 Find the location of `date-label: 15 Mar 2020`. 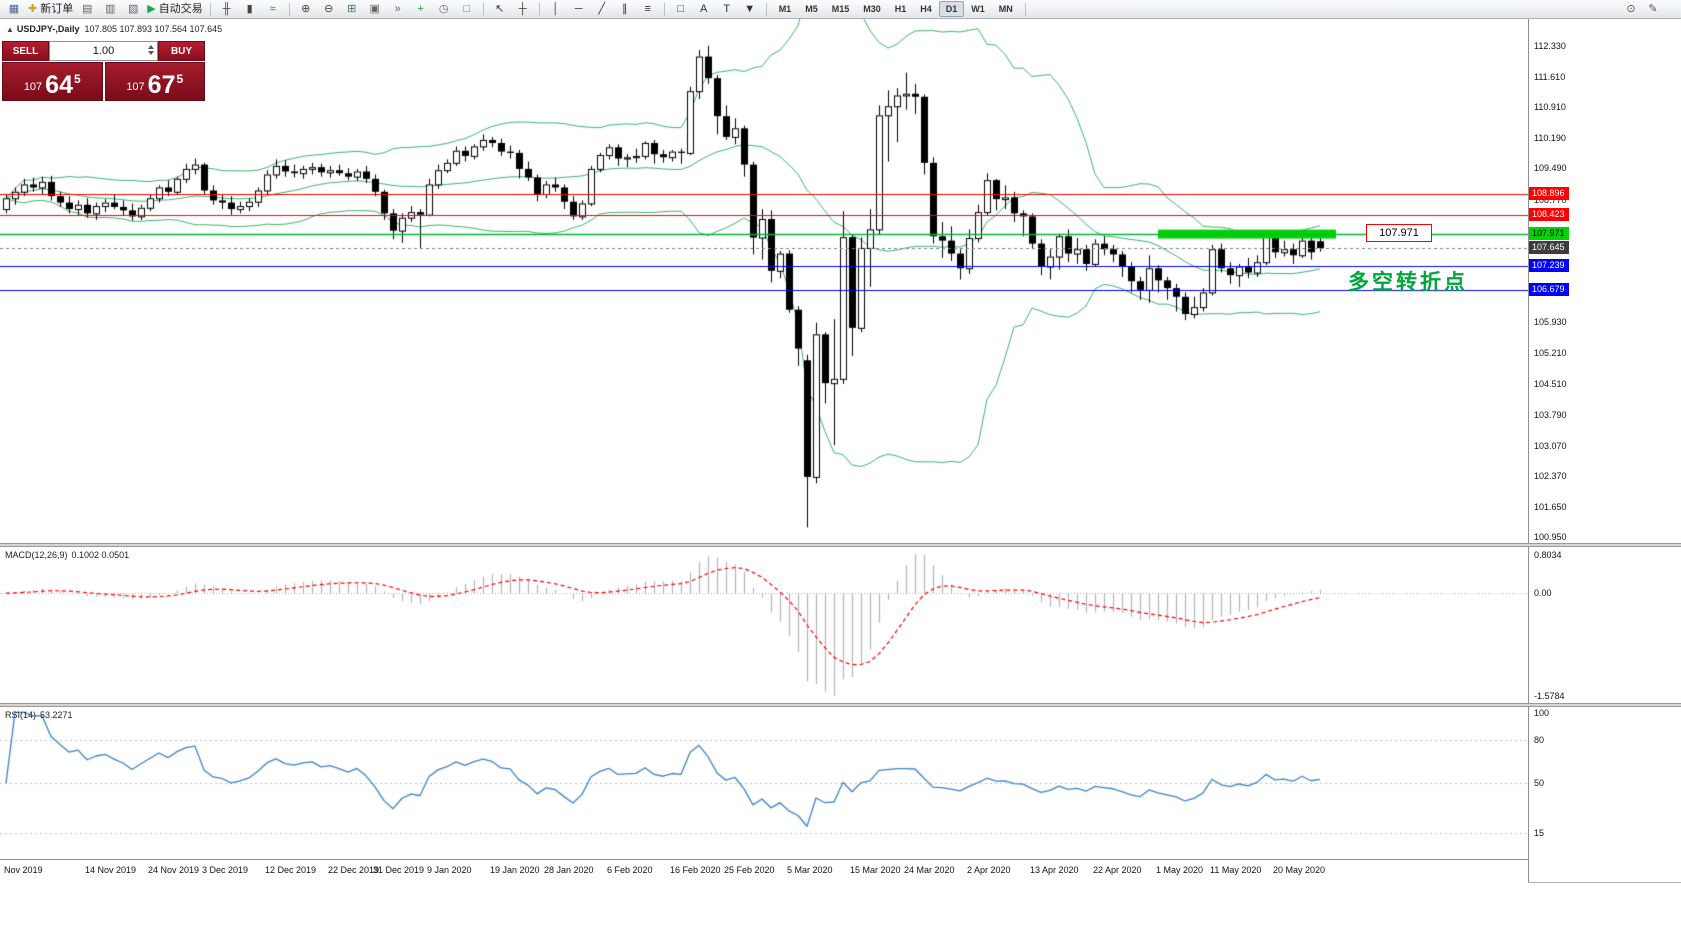

date-label: 15 Mar 2020 is located at coordinates (875, 870).